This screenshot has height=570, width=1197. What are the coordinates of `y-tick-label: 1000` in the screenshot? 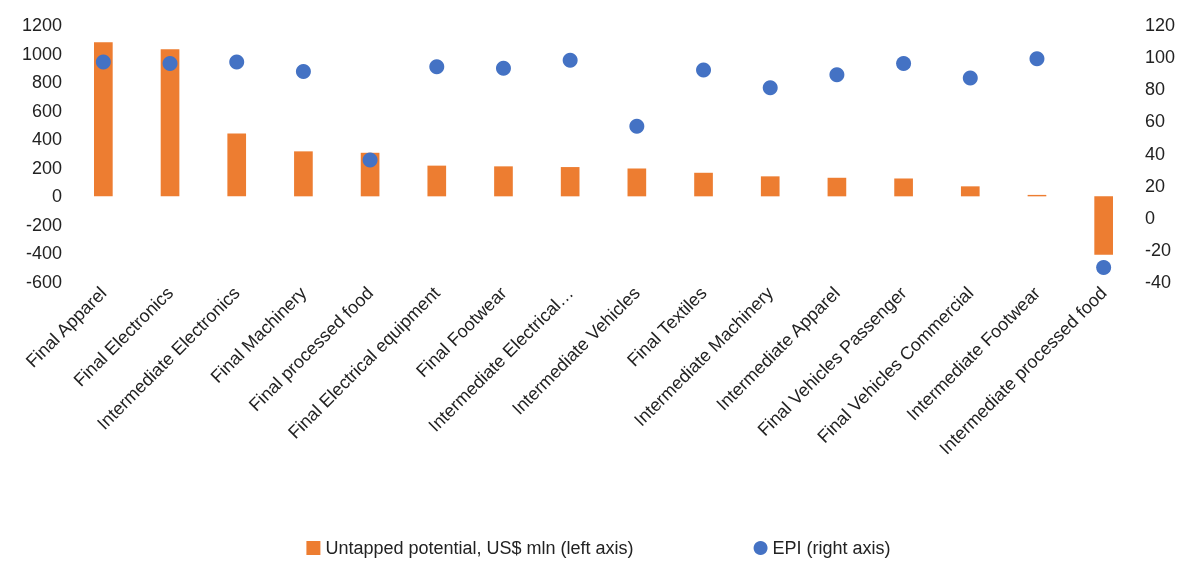 It's located at (41, 53).